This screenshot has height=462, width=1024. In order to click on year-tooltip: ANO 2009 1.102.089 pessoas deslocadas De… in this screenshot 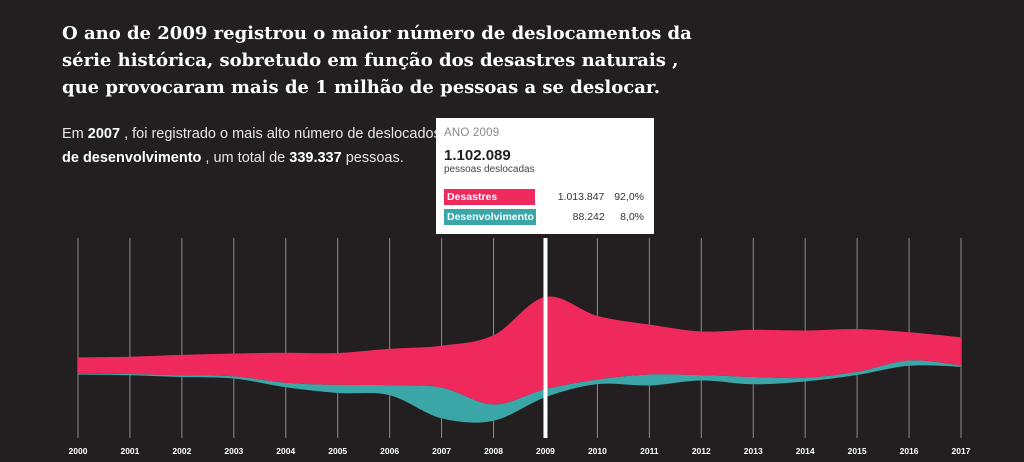, I will do `click(545, 176)`.